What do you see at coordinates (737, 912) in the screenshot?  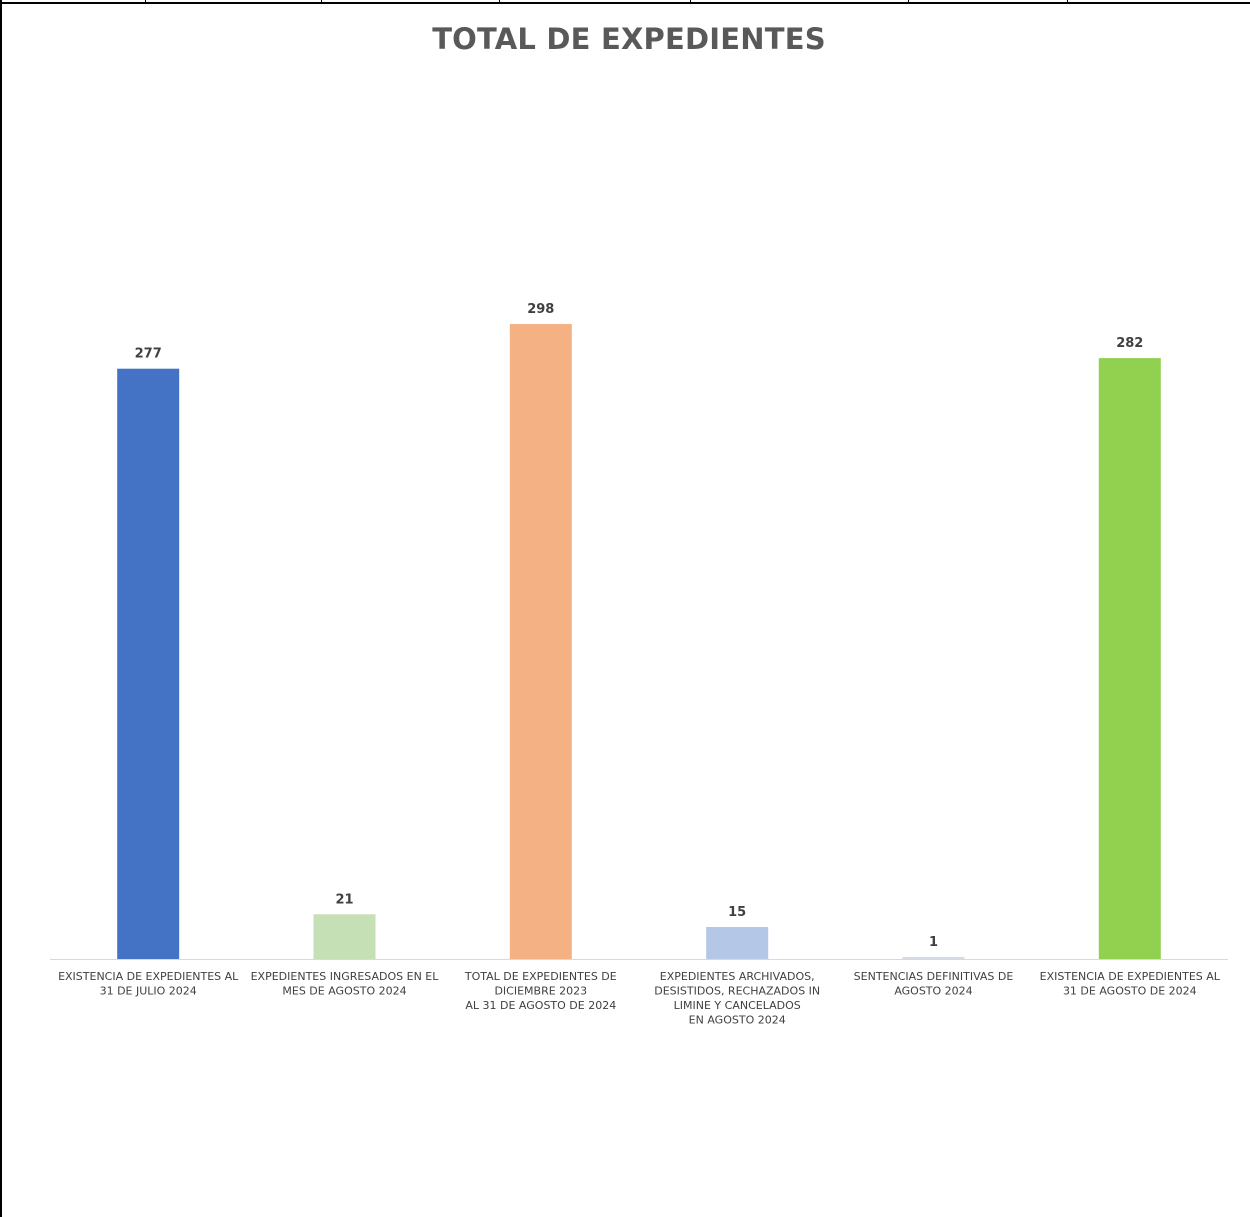 I see `value-label-3: 15` at bounding box center [737, 912].